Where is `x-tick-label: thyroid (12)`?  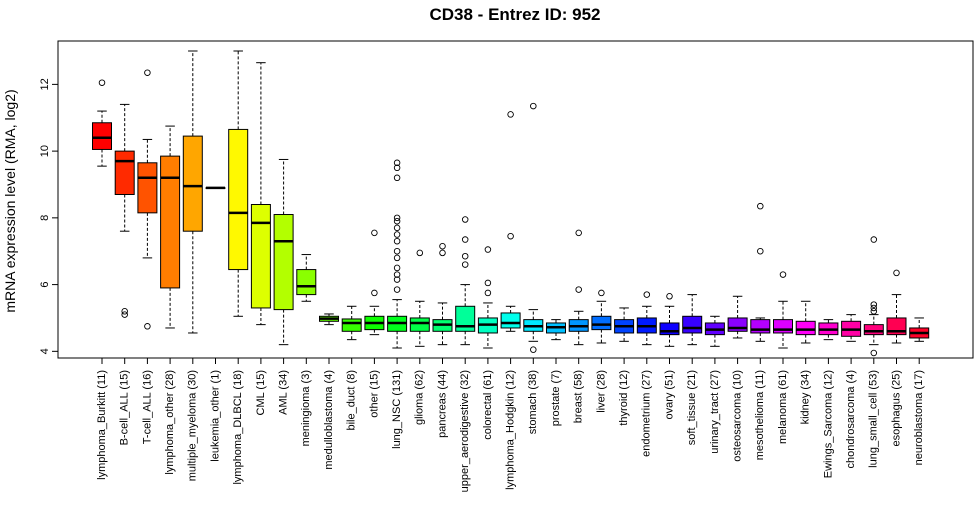
x-tick-label: thyroid (12) is located at coordinates (624, 398).